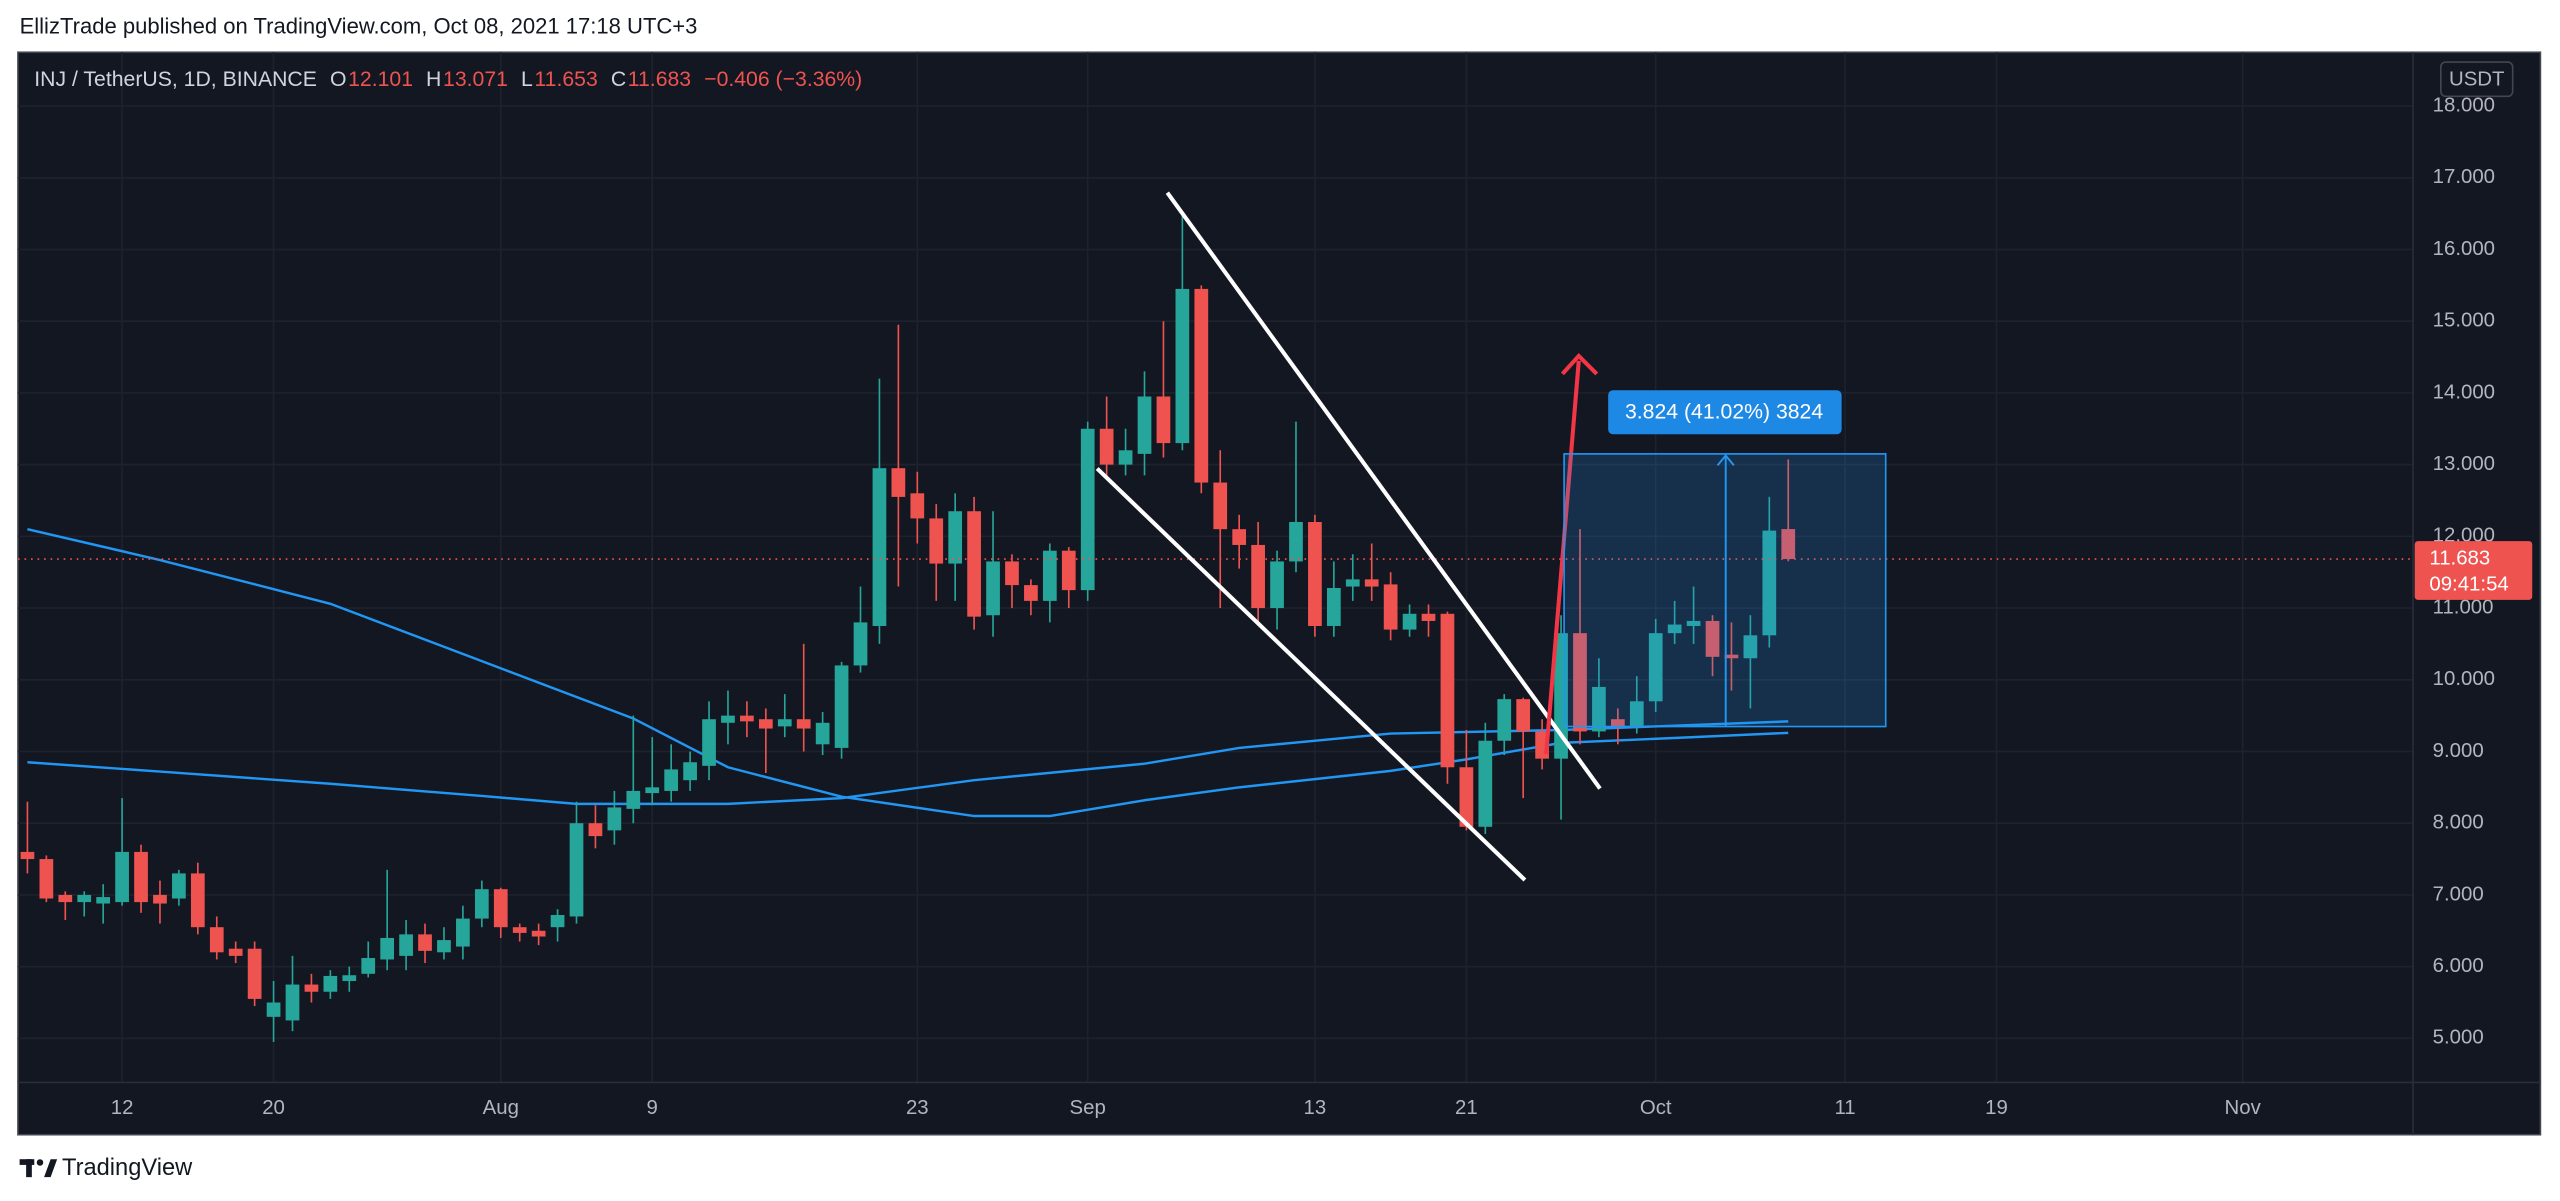 This screenshot has height=1201, width=2560. I want to click on arrow-line, so click(1562, 557).